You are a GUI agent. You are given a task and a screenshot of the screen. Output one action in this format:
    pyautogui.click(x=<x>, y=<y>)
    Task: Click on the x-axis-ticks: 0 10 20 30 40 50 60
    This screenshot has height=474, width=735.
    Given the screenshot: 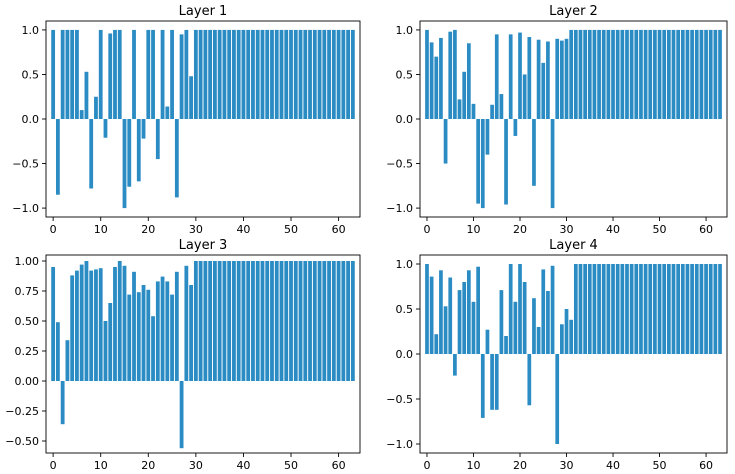 What is the action you would take?
    pyautogui.click(x=198, y=226)
    